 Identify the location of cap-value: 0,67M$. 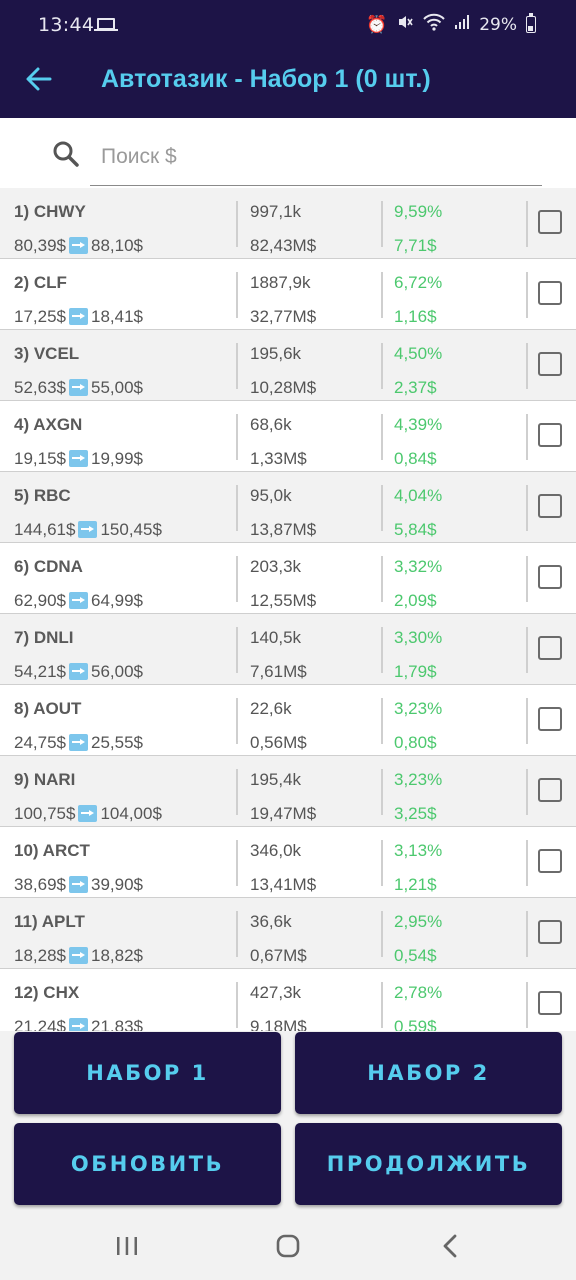
(278, 955).